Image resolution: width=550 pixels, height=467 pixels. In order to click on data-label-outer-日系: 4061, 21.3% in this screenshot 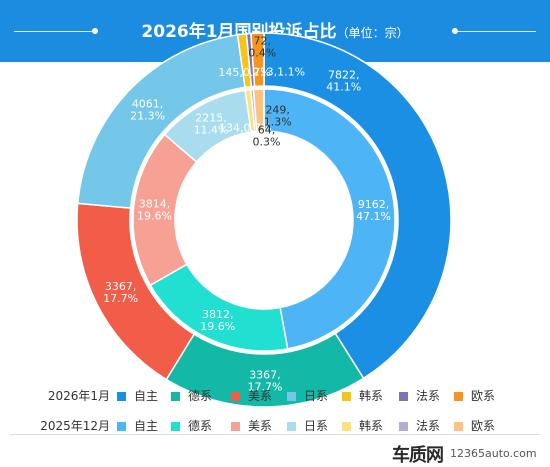, I will do `click(147, 110)`.